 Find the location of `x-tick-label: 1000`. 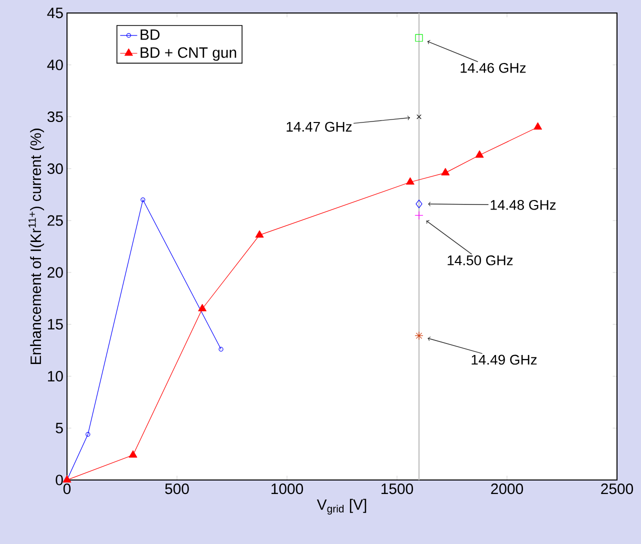

x-tick-label: 1000 is located at coordinates (288, 489).